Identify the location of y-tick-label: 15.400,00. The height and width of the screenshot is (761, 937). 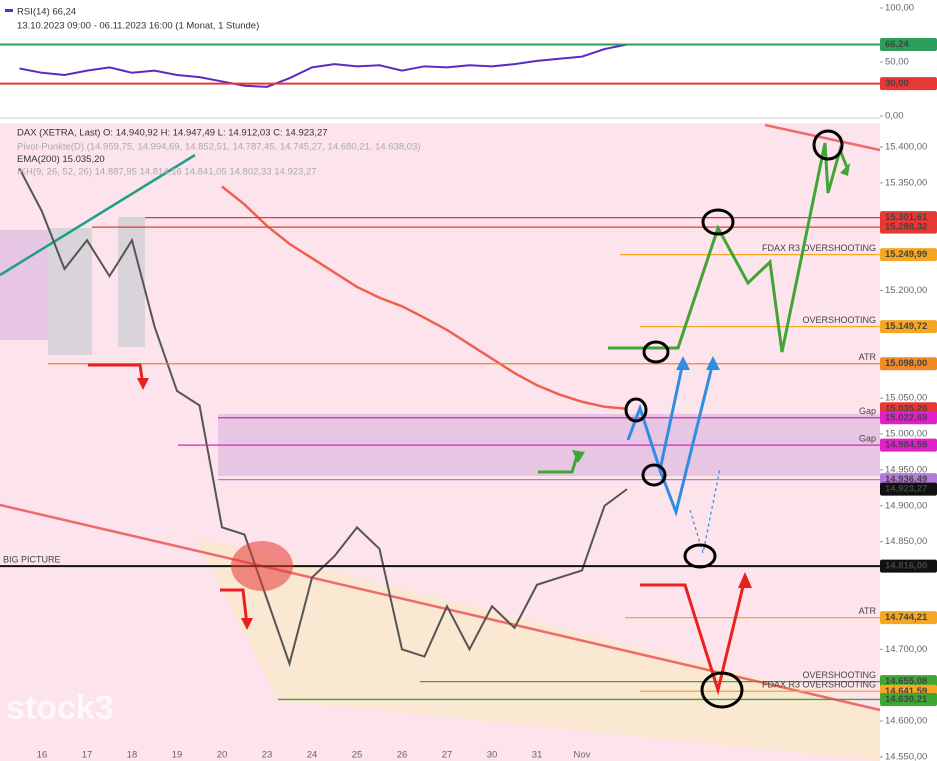
(906, 147).